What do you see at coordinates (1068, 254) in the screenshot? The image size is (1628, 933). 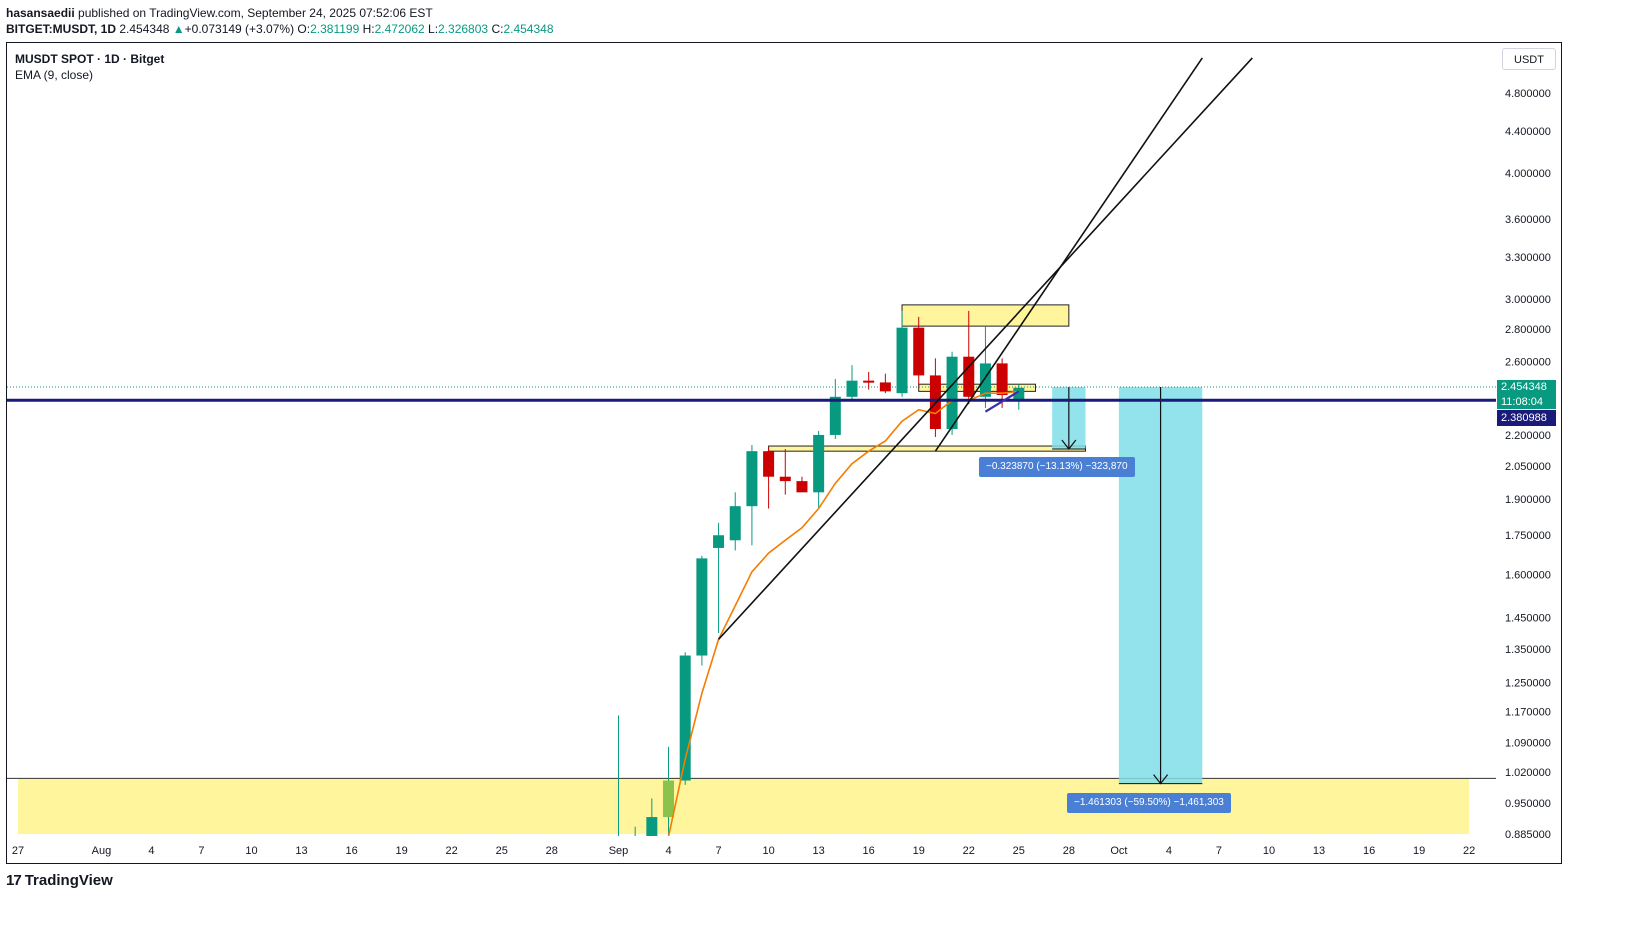 I see `trendline` at bounding box center [1068, 254].